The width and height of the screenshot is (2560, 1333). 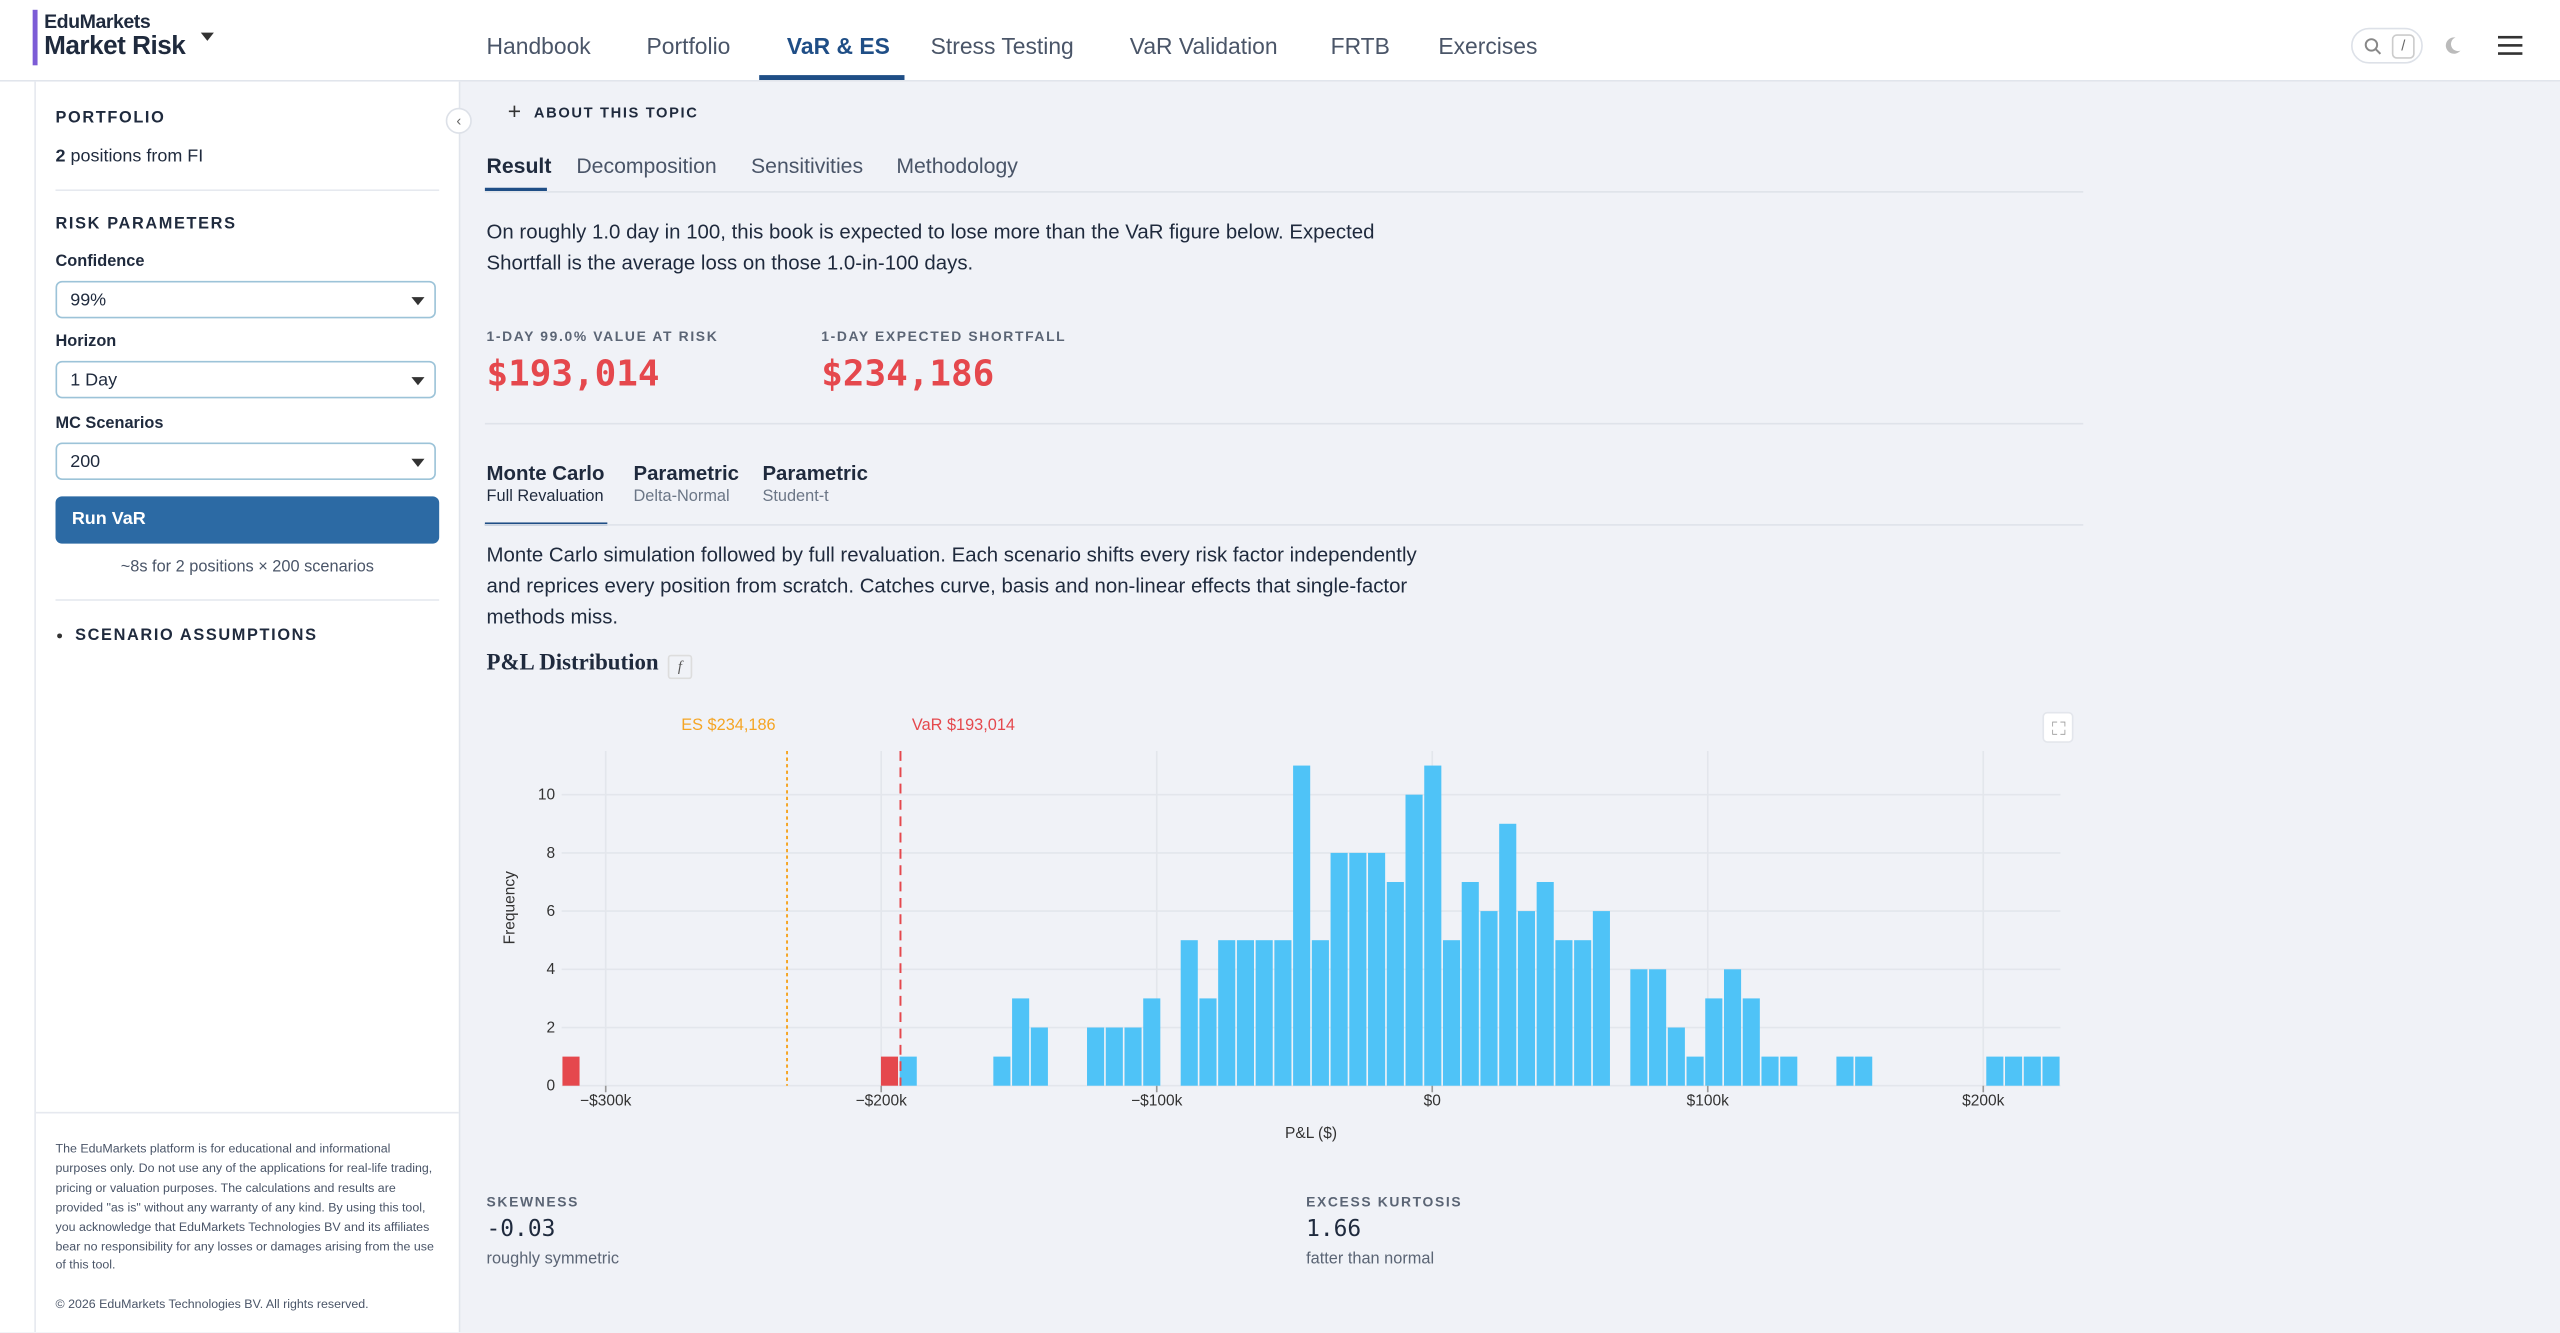 What do you see at coordinates (681, 497) in the screenshot?
I see `method-sub: Delta-Normal` at bounding box center [681, 497].